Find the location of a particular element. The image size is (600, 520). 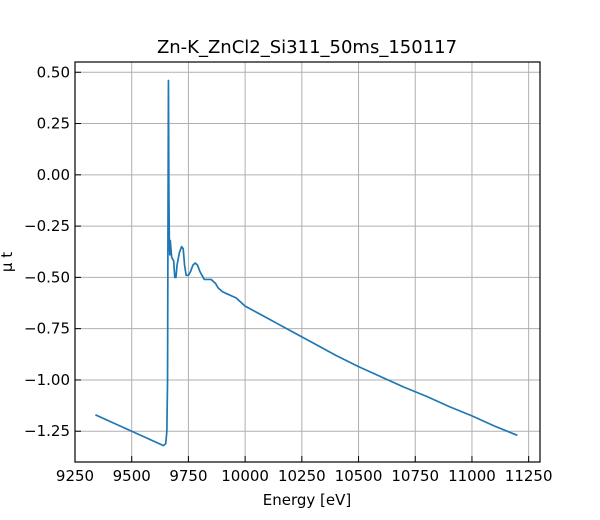

chart-title: Zn-K_ZnCl2_Si311_50ms_150117 is located at coordinates (307, 47).